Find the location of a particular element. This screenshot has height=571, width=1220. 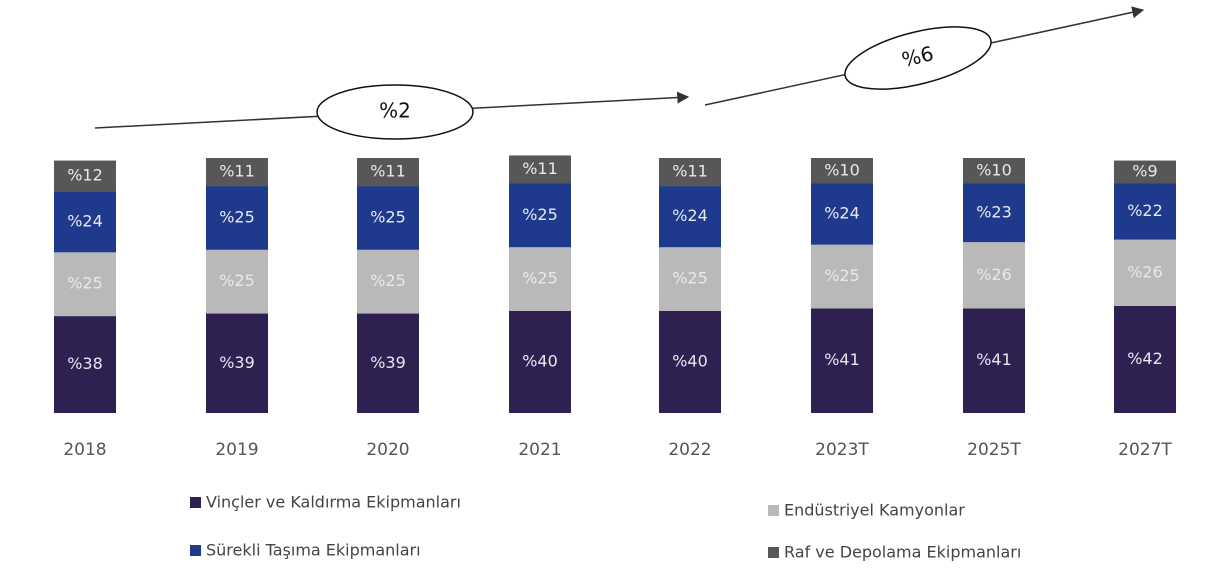

x-tick-label: 2019 is located at coordinates (236, 450).